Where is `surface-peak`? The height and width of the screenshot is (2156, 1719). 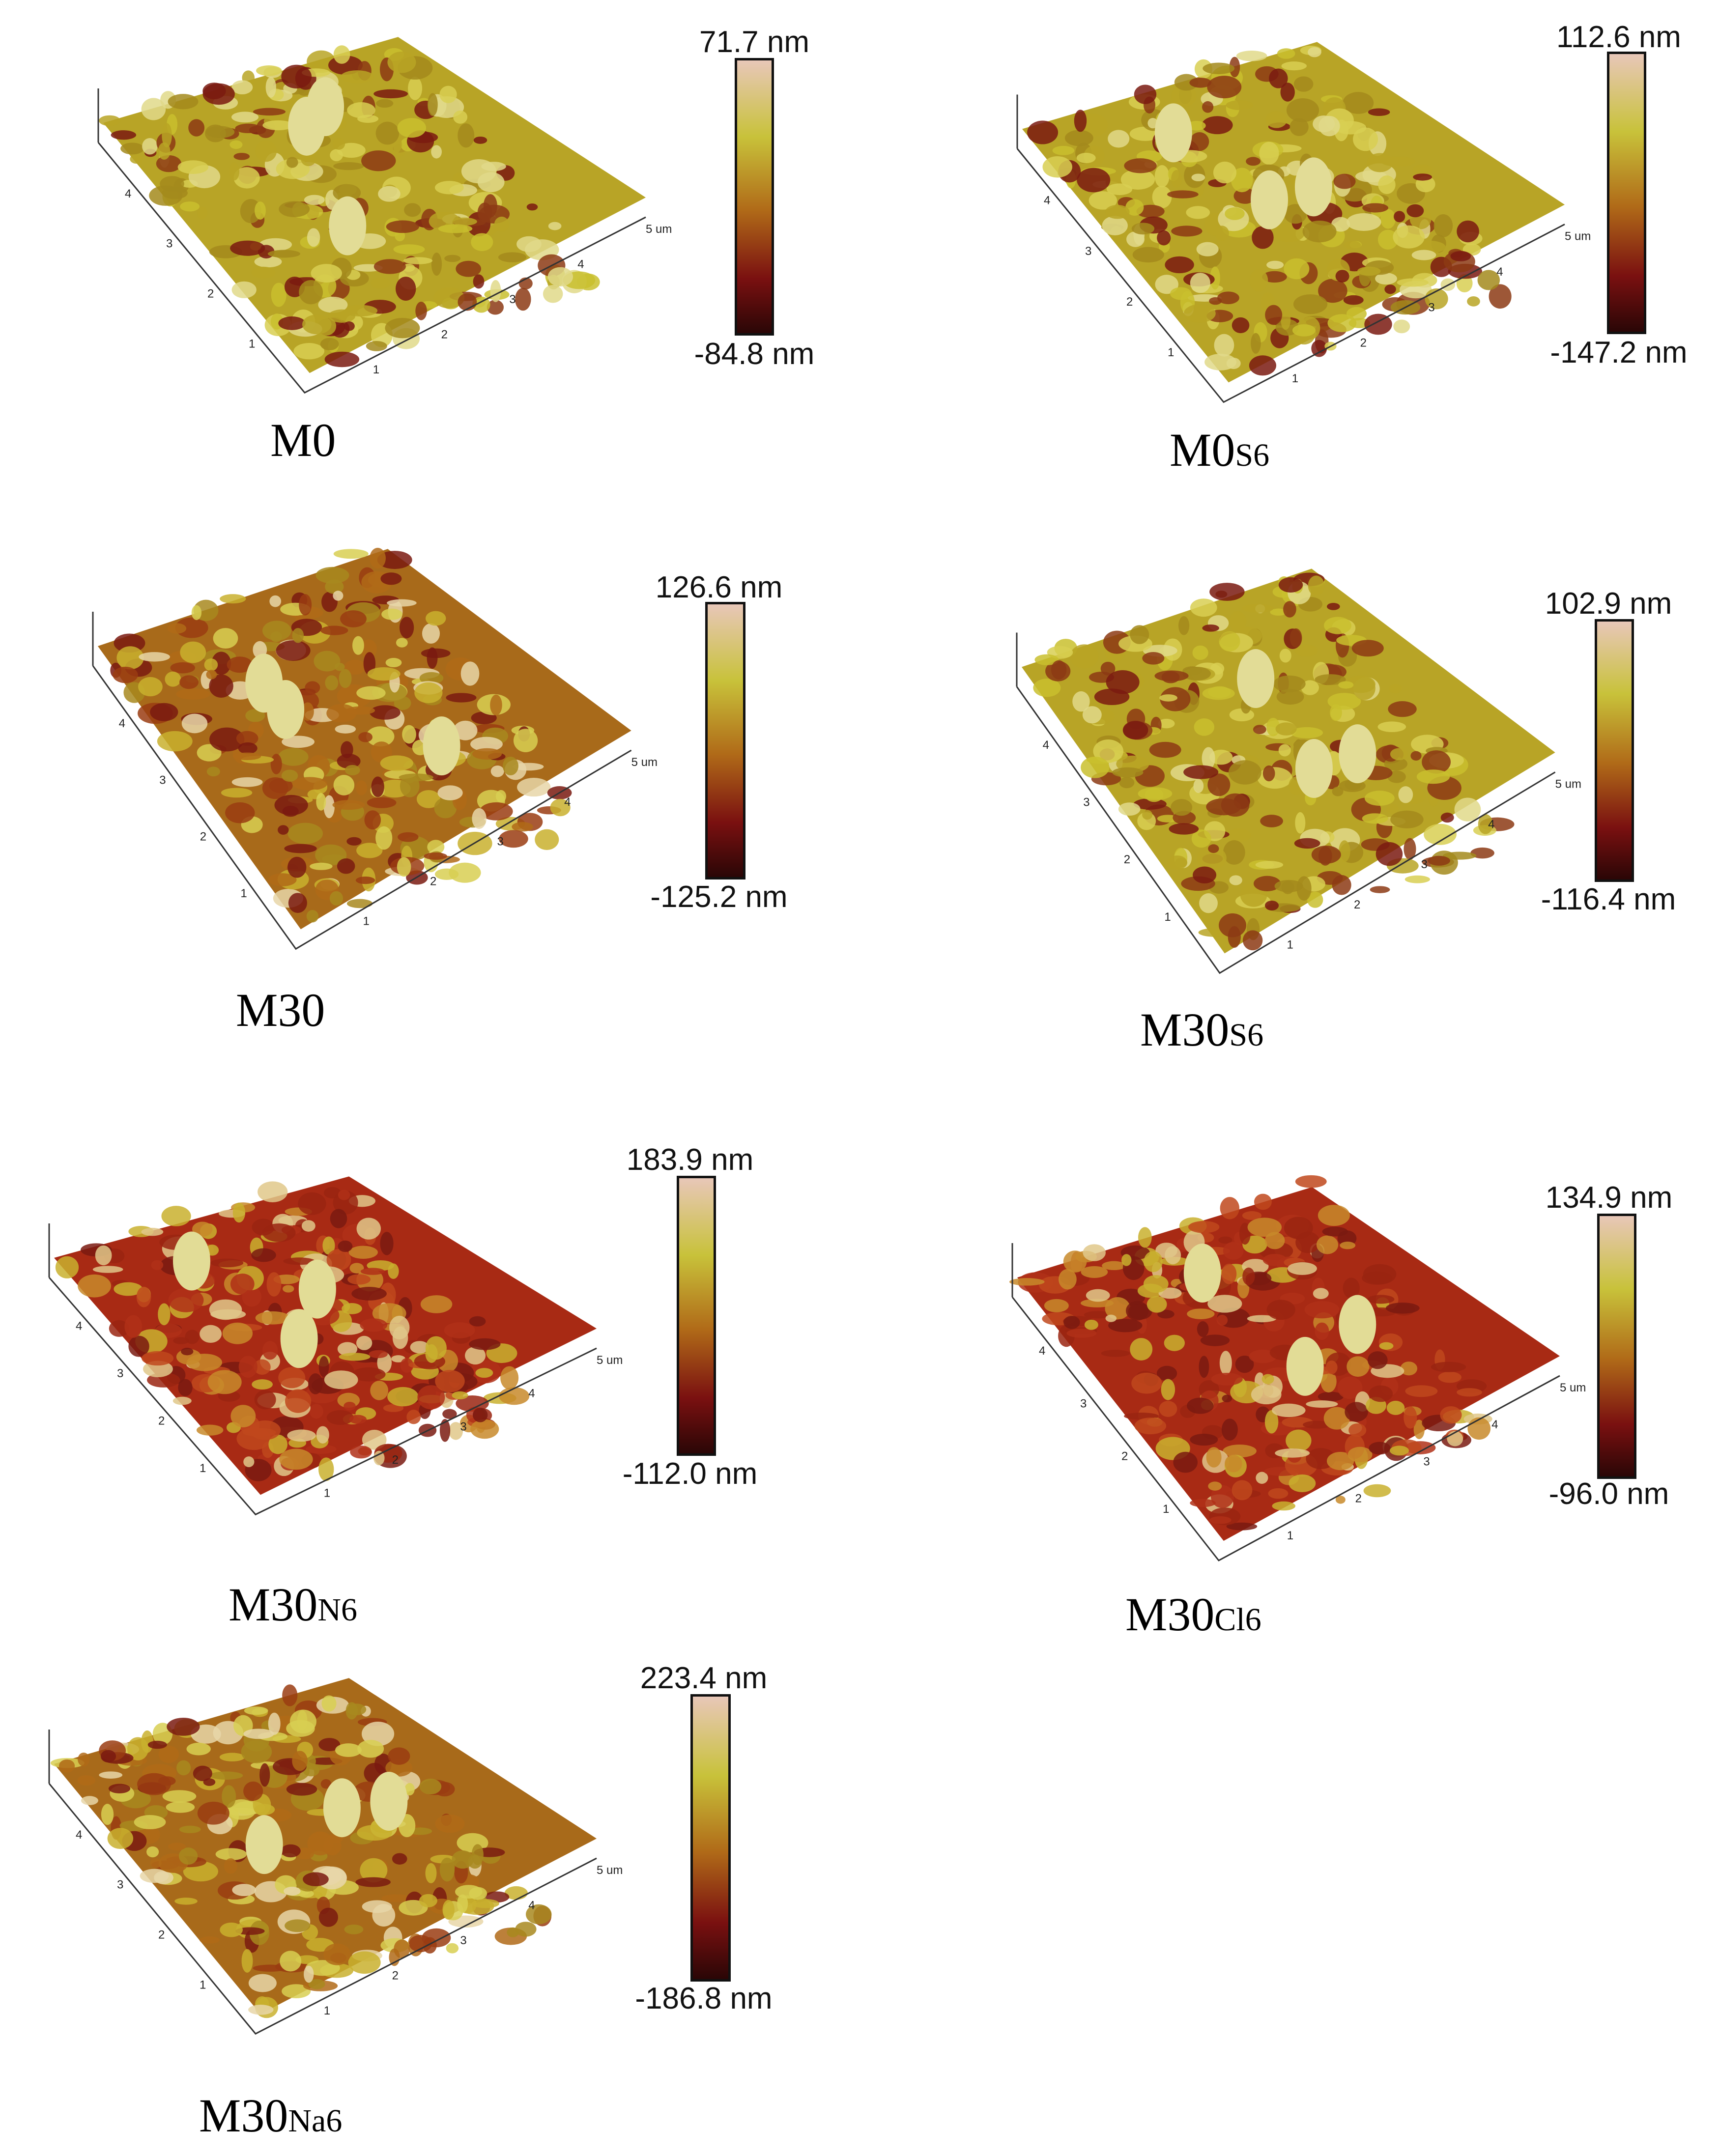
surface-peak is located at coordinates (299, 1338).